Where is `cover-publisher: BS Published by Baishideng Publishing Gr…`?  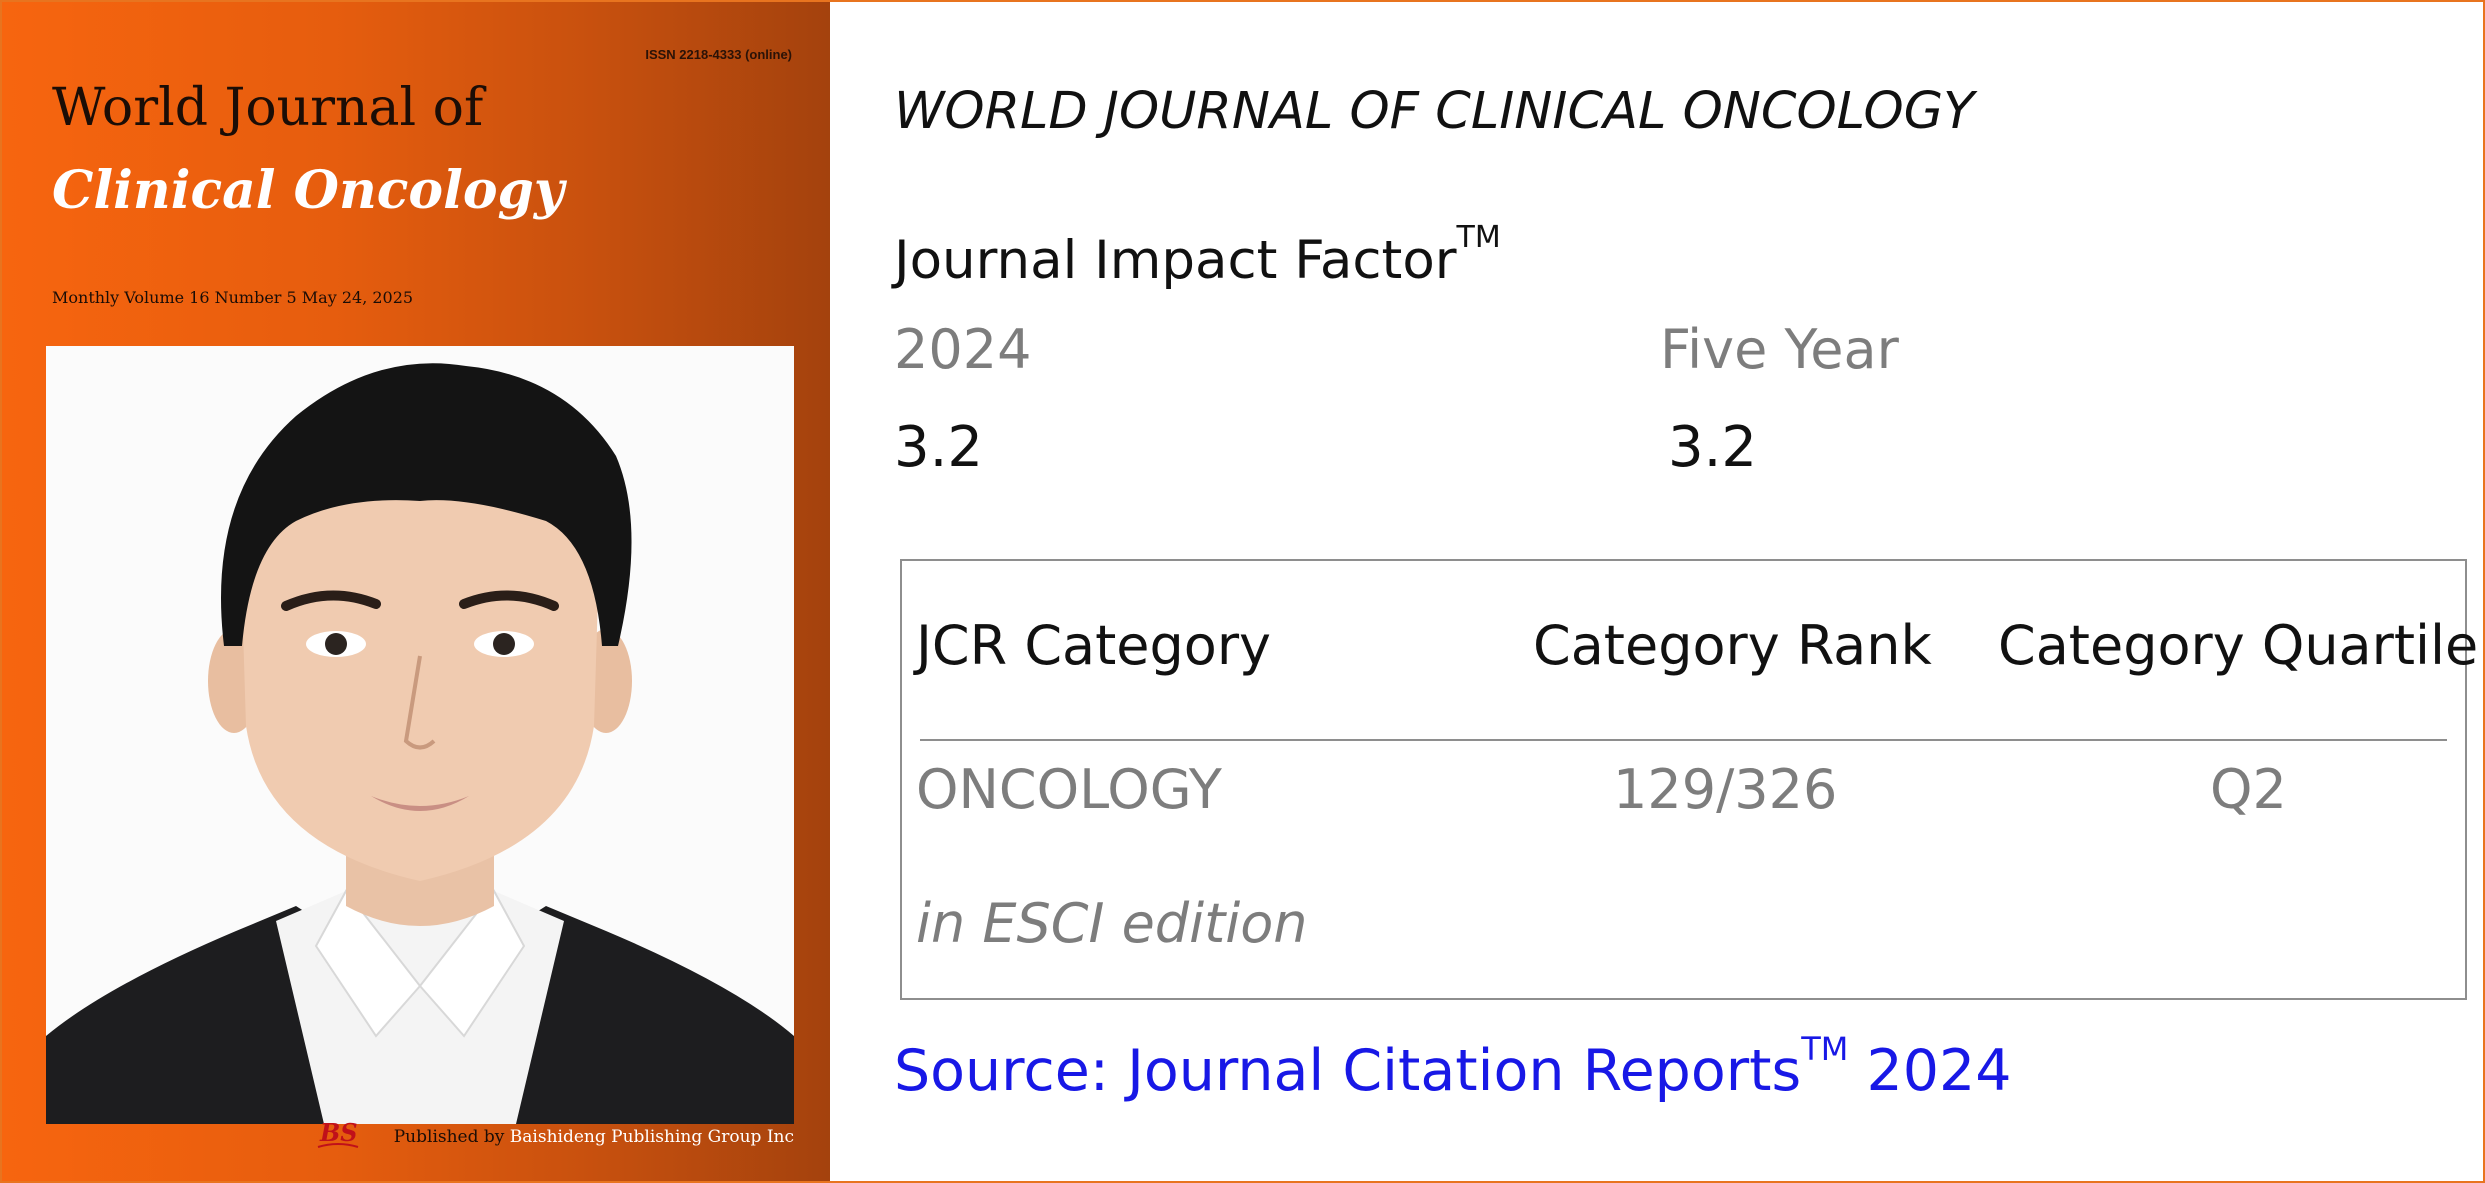
cover-publisher: BS Published by Baishideng Publishing Gr… is located at coordinates (555, 1136).